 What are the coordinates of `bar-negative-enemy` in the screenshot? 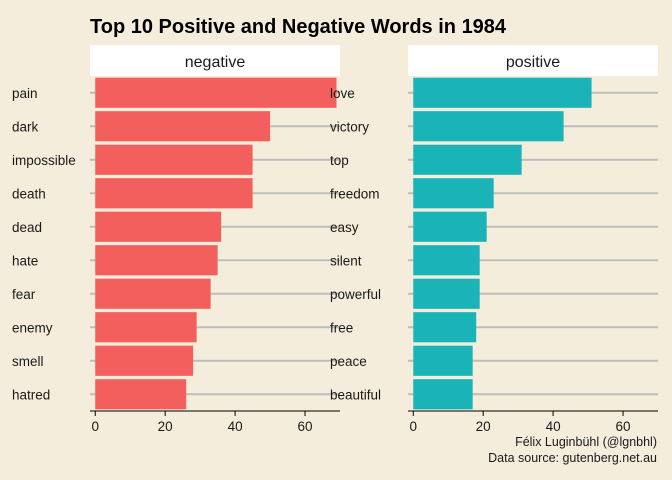 It's located at (146, 327).